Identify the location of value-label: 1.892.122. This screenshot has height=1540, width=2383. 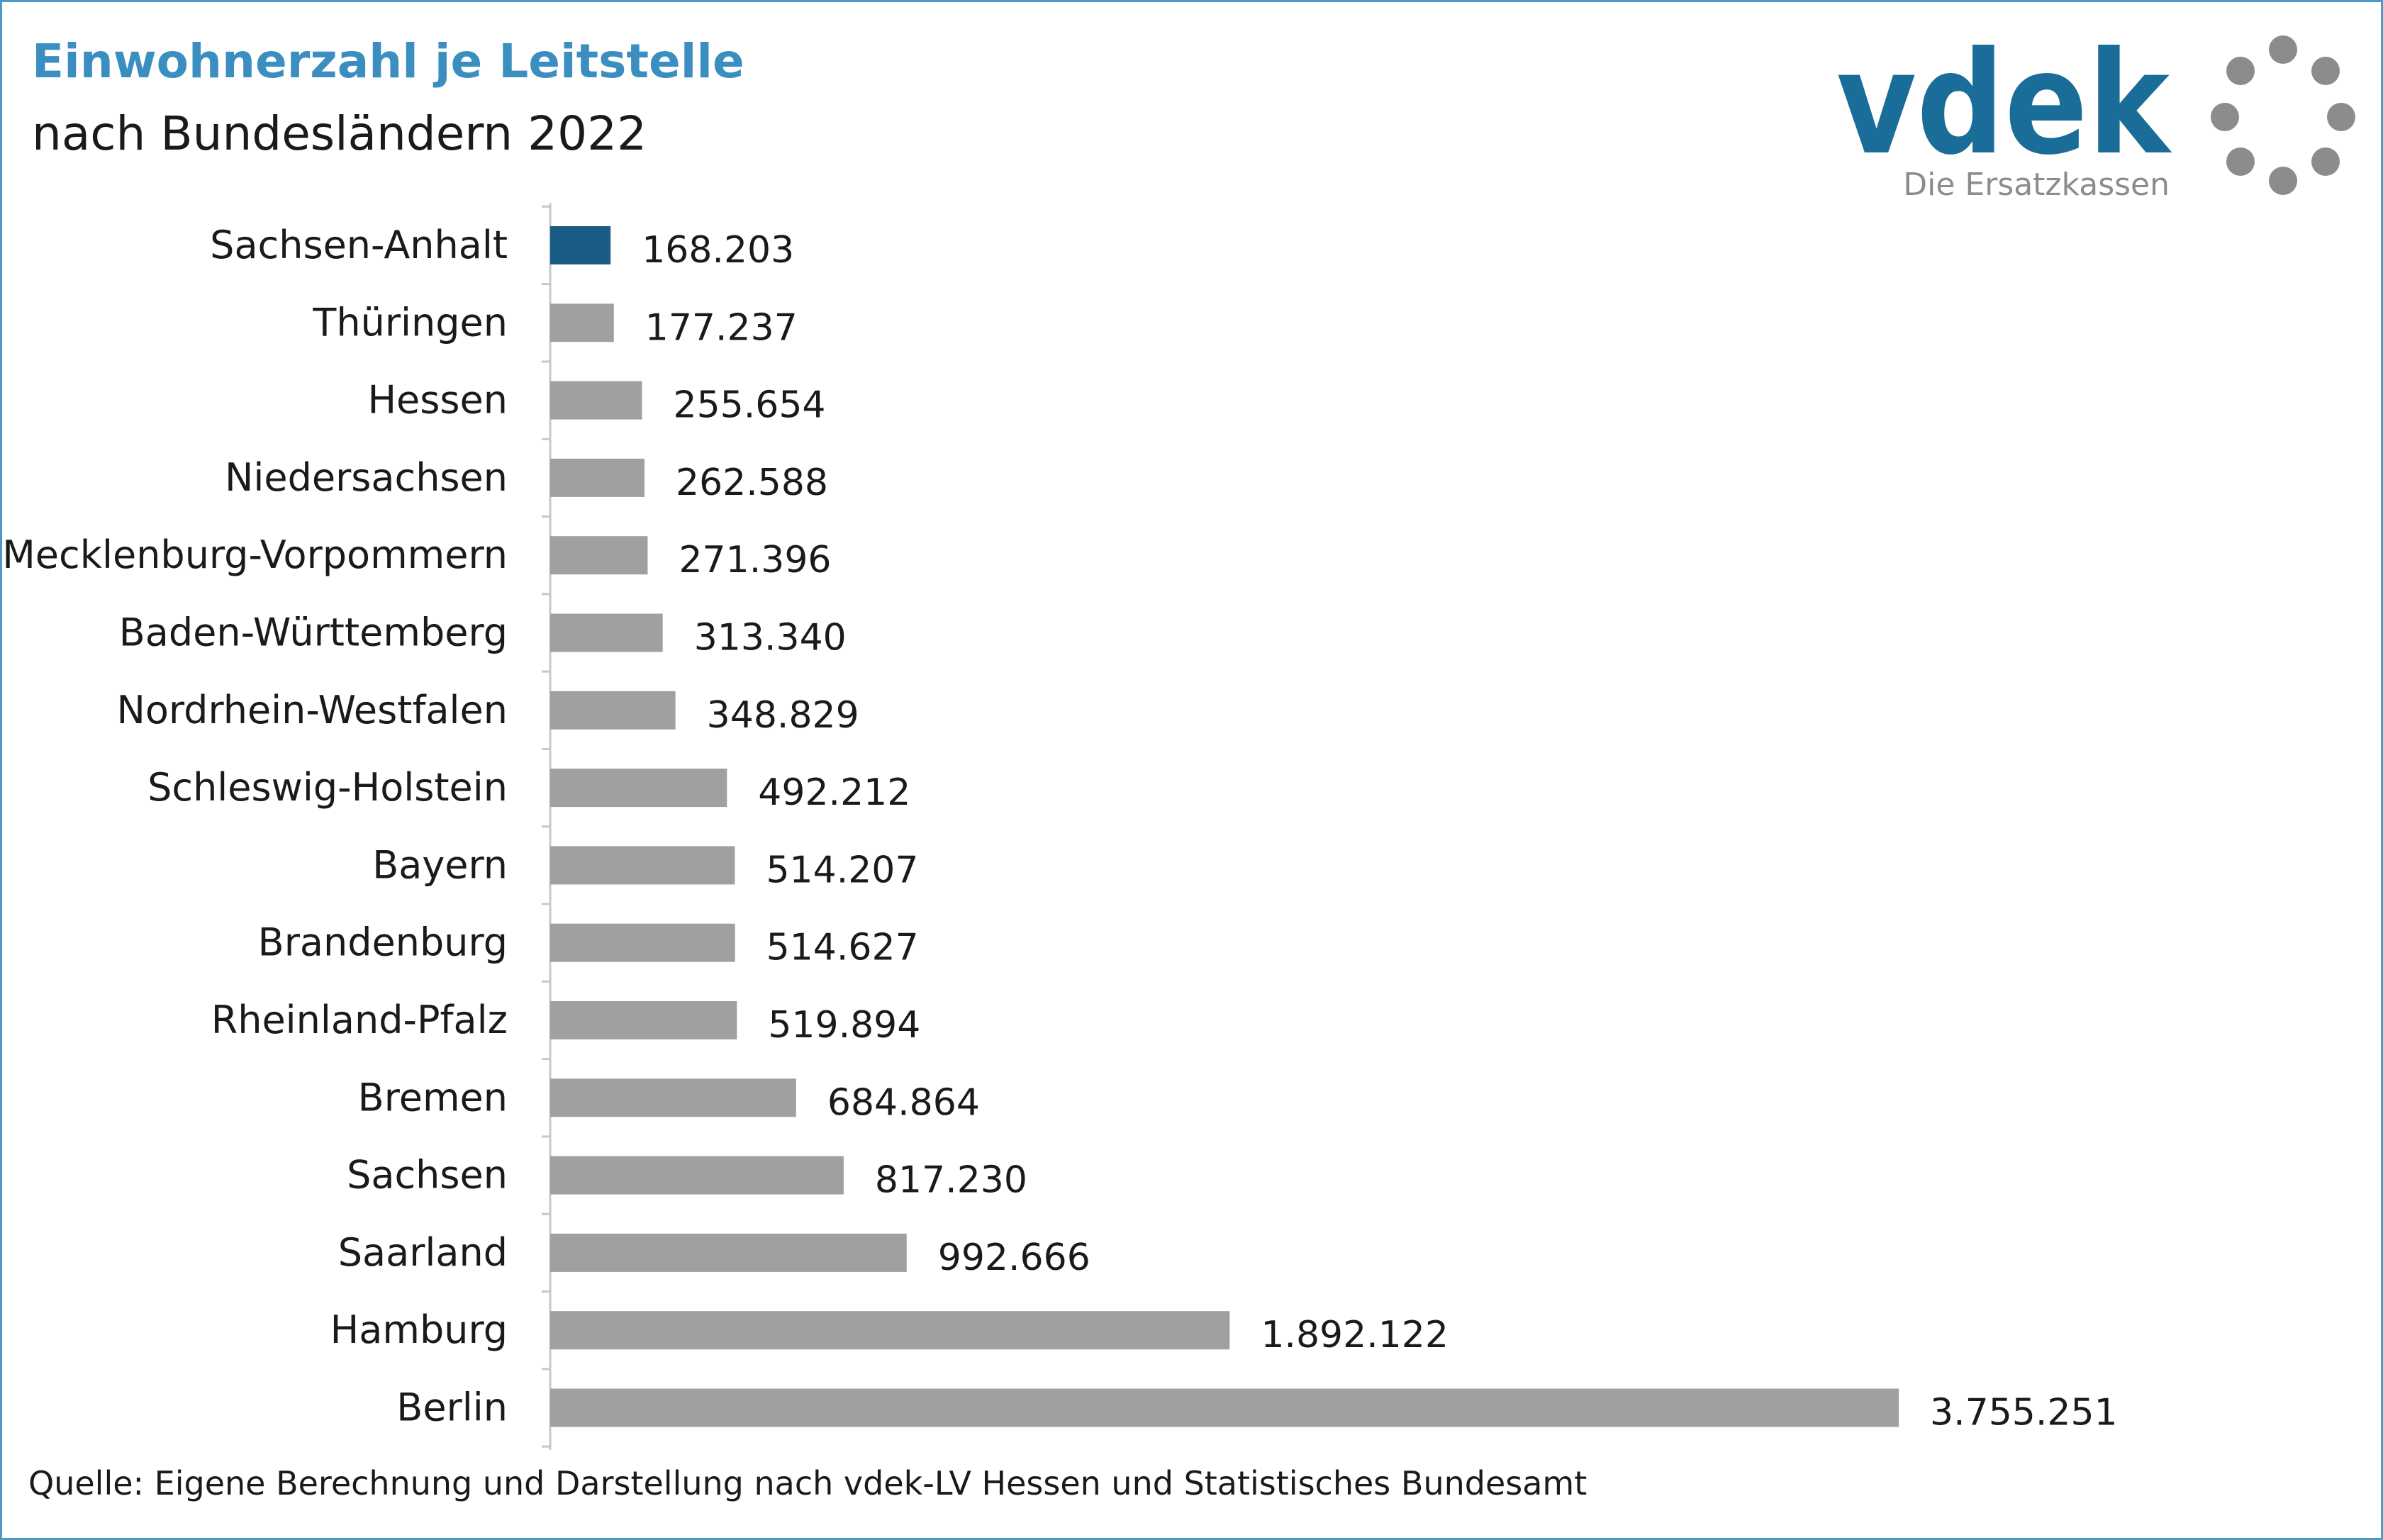
(1355, 1335).